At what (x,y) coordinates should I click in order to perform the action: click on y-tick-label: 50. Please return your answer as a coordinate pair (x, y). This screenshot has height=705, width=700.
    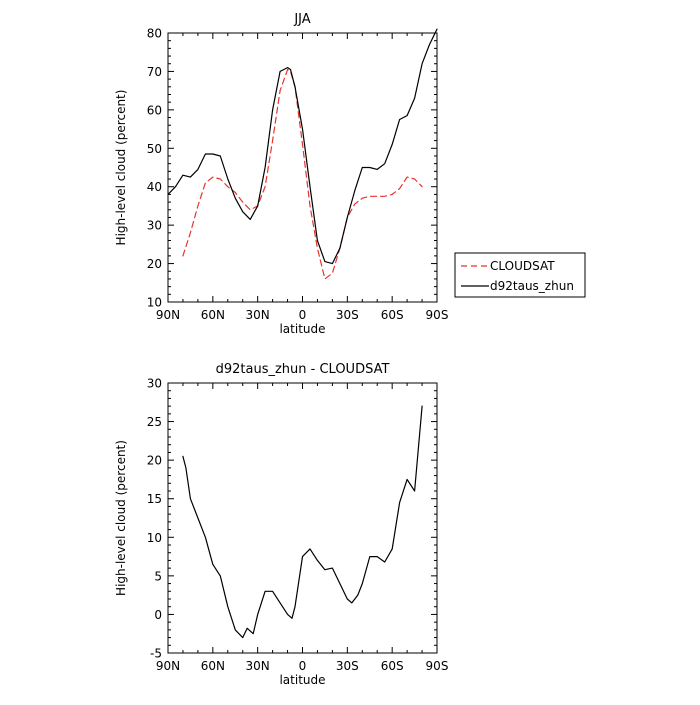
    Looking at the image, I should click on (154, 149).